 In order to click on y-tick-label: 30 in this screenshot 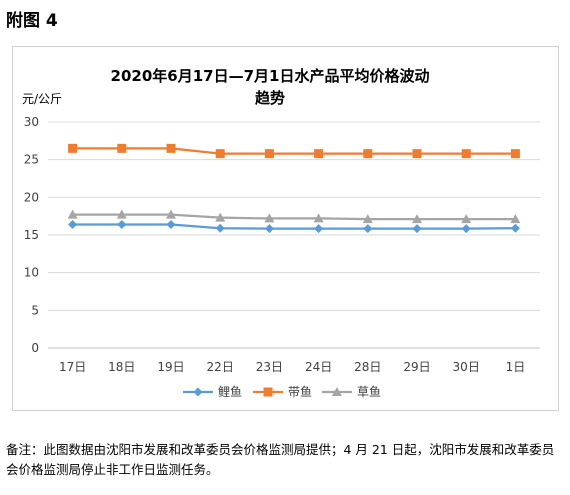, I will do `click(31, 122)`.